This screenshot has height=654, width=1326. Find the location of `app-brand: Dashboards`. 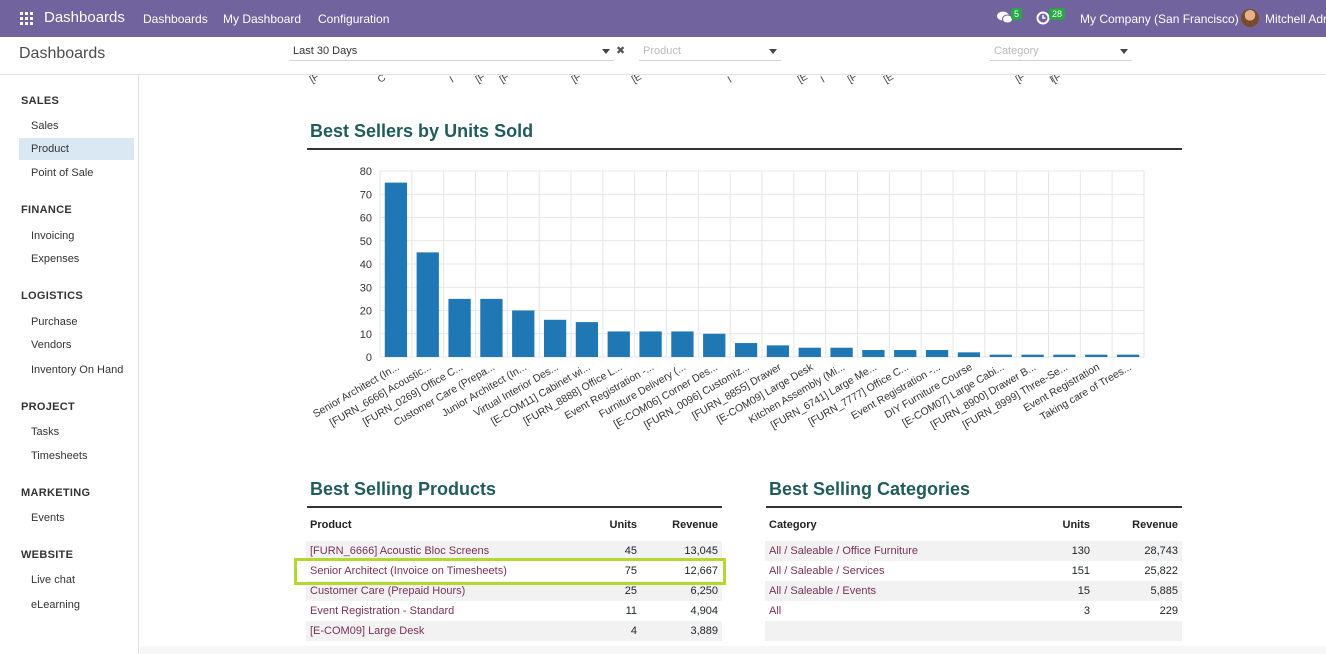

app-brand: Dashboards is located at coordinates (84, 17).